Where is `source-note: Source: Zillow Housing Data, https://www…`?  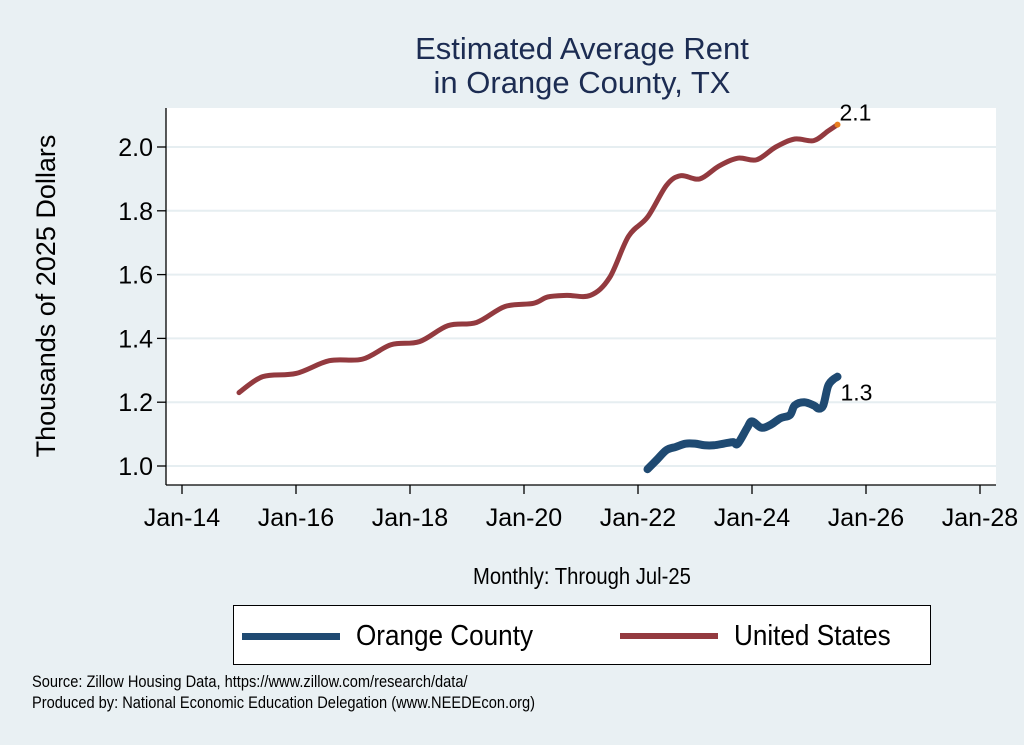
source-note: Source: Zillow Housing Data, https://www… is located at coordinates (250, 681).